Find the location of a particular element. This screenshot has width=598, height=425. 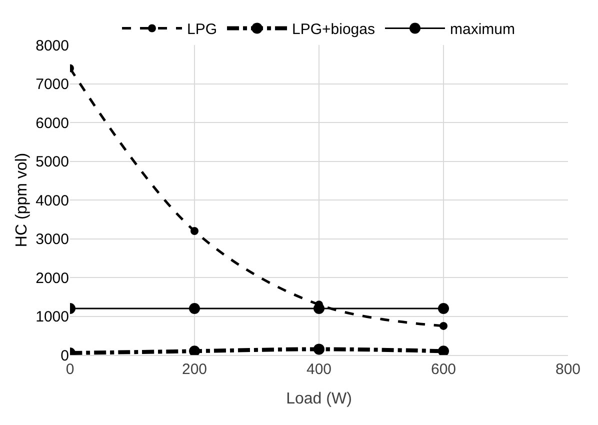

legend-label: LPG is located at coordinates (202, 29).